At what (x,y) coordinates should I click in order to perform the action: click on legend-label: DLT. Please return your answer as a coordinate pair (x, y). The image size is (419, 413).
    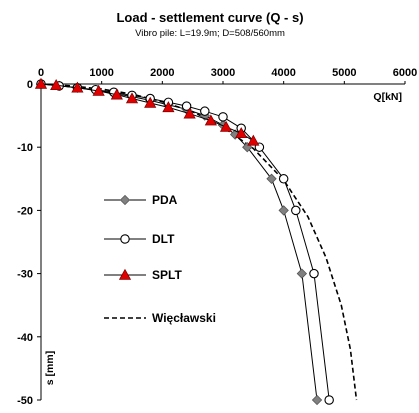
    Looking at the image, I should click on (163, 239).